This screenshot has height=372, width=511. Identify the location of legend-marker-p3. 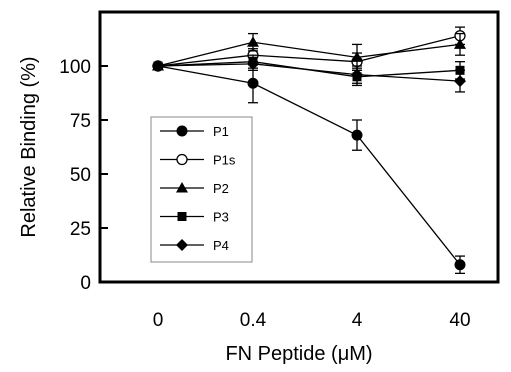
(182, 216).